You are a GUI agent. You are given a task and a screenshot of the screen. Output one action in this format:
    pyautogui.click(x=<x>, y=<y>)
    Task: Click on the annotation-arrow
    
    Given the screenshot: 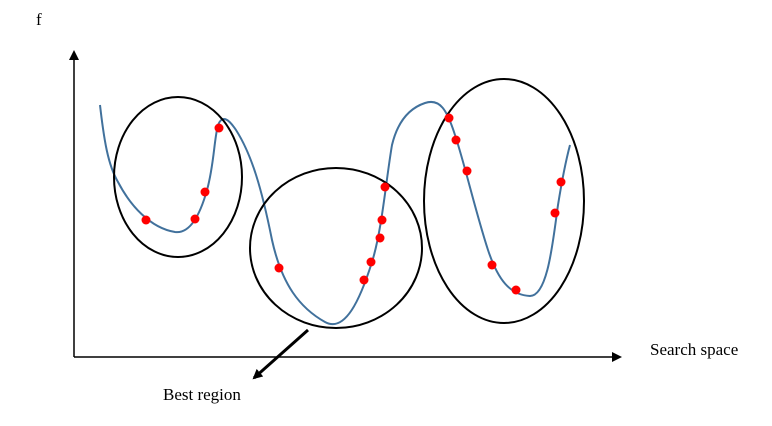 What is the action you would take?
    pyautogui.click(x=280, y=354)
    